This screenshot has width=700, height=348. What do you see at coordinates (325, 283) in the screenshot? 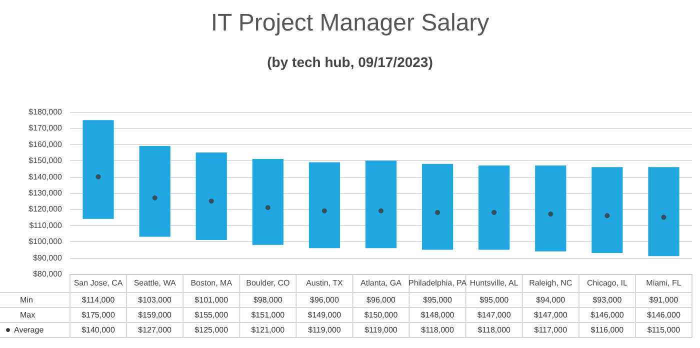
I see `x-tick-label: Austin, TX` at bounding box center [325, 283].